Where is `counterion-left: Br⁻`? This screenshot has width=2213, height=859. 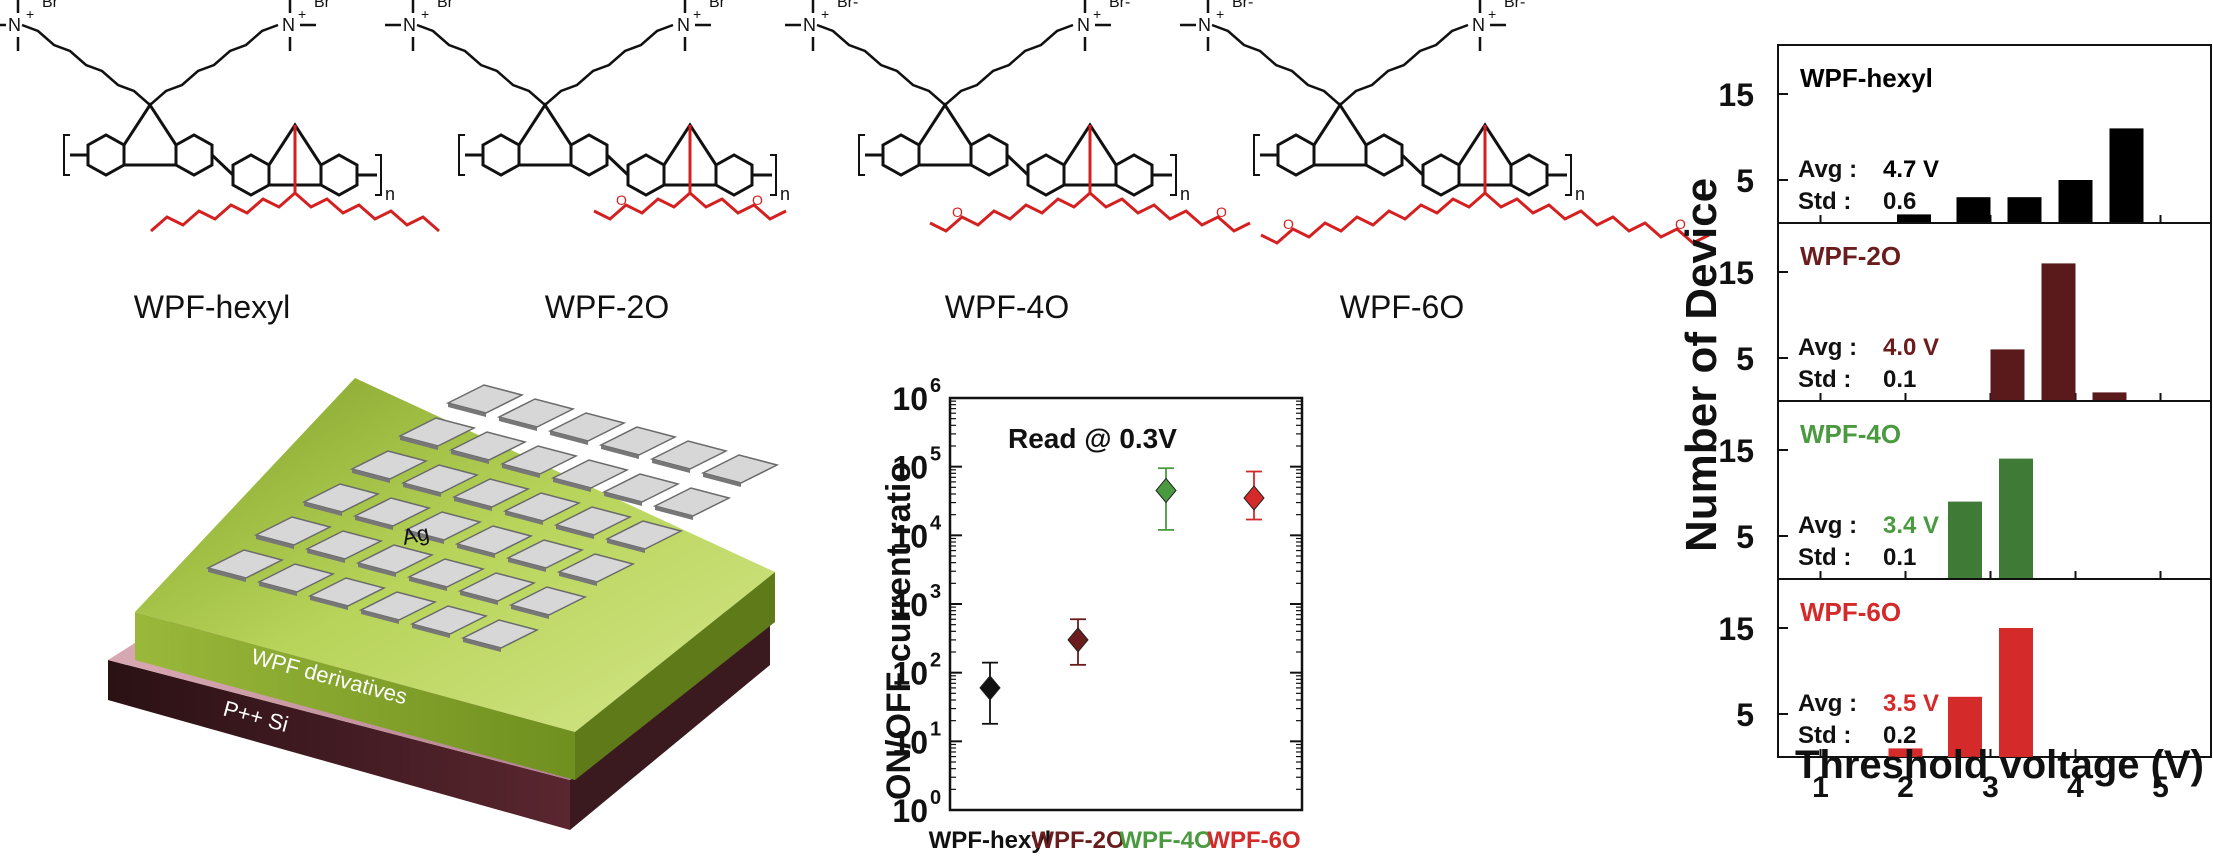 counterion-left: Br⁻ is located at coordinates (449, 5).